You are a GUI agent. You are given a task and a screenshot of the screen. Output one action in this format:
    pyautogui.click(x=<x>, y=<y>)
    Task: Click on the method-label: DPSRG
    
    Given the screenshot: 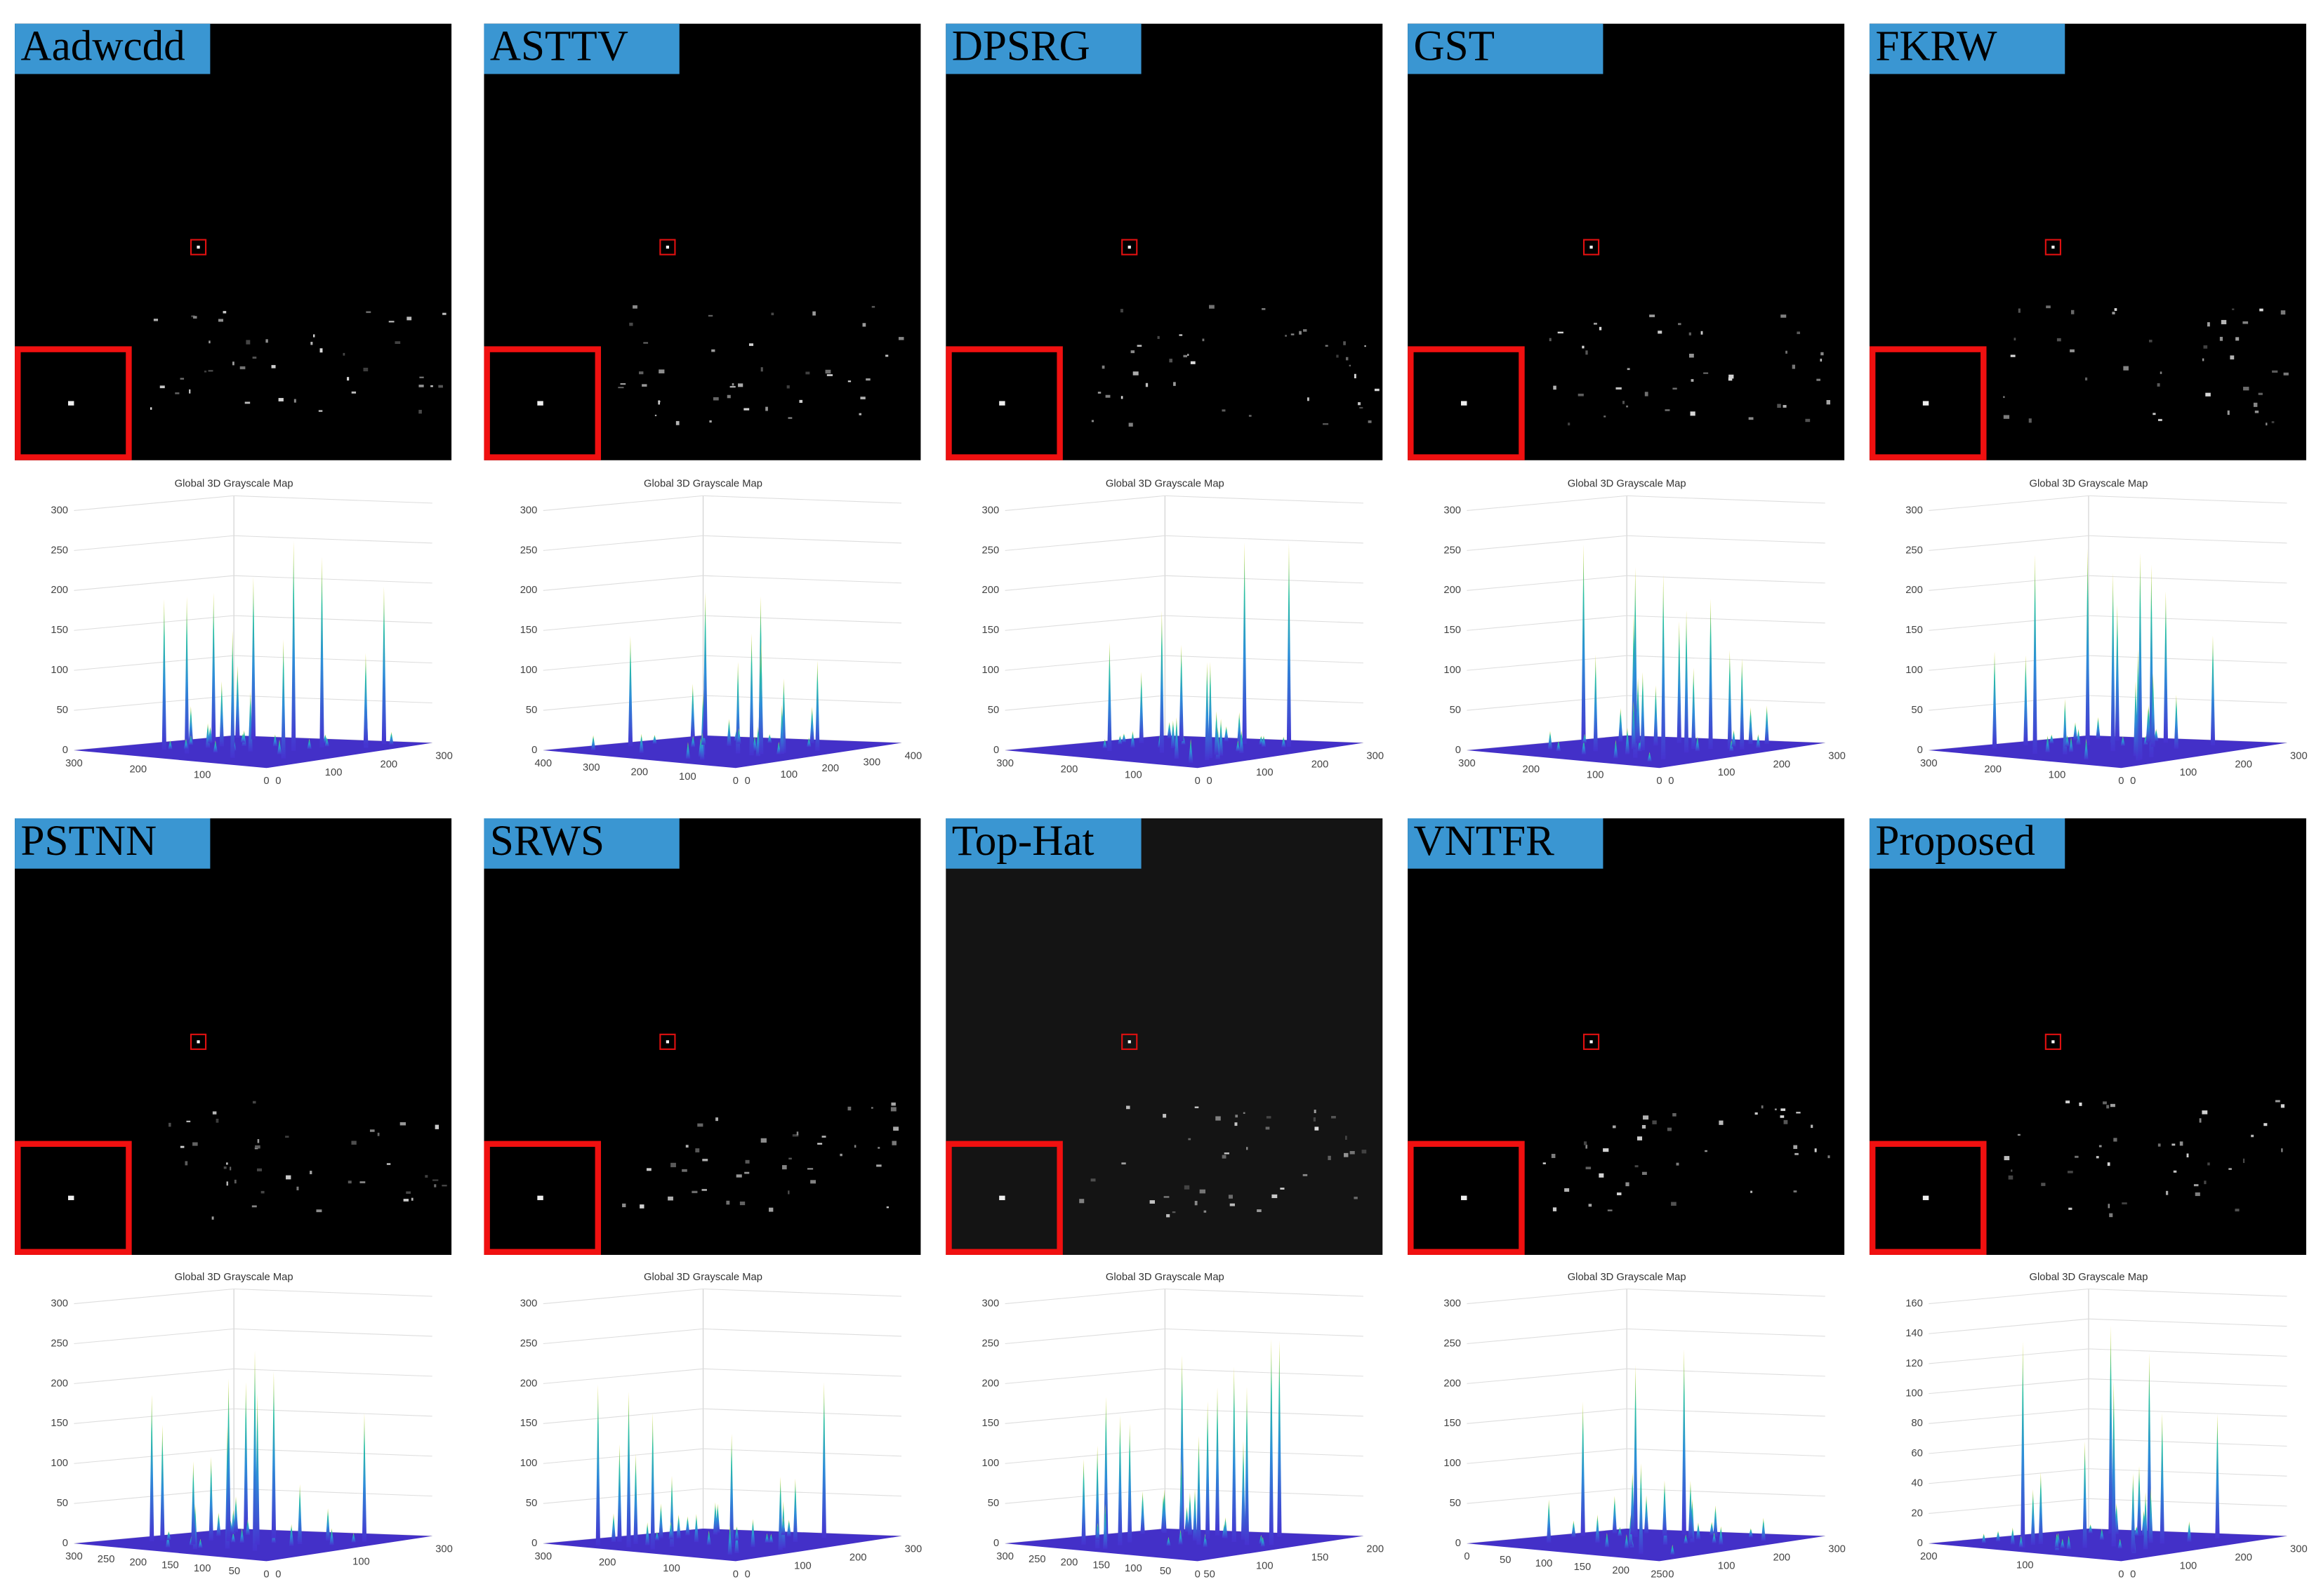 What is the action you would take?
    pyautogui.click(x=1021, y=46)
    